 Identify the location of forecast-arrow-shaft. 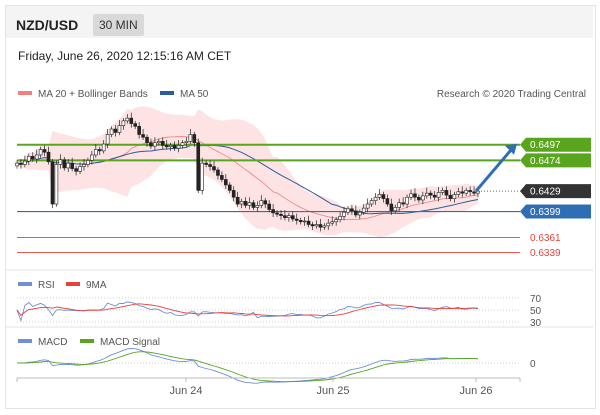
(494, 170).